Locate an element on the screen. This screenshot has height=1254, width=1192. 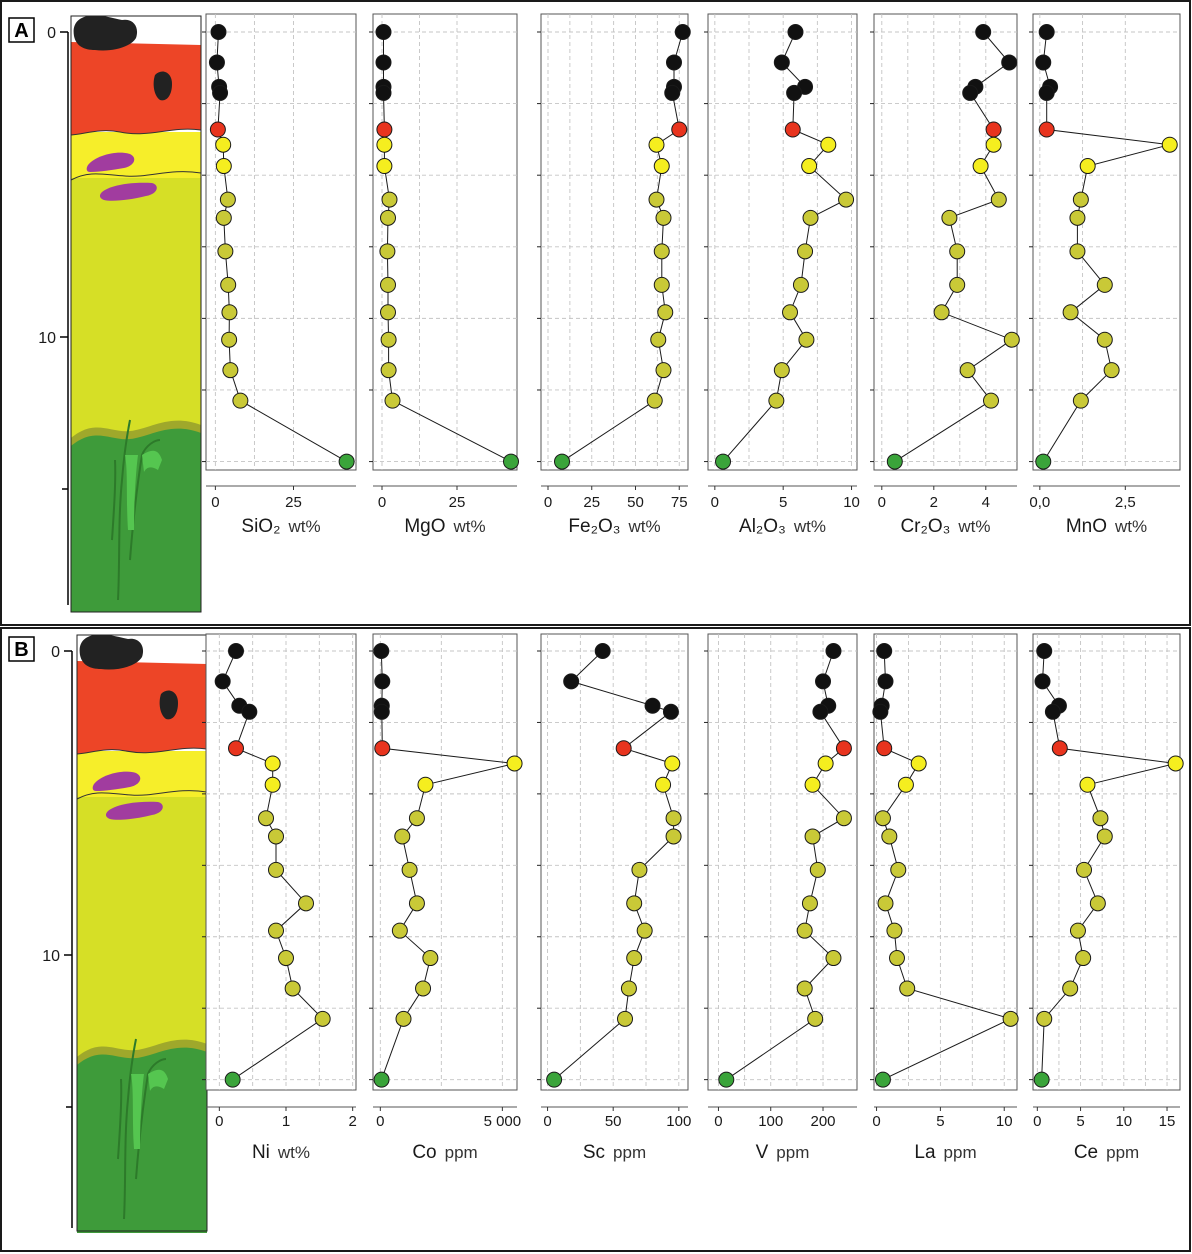
x-axis-label: Ce ppm is located at coordinates (1106, 1152).